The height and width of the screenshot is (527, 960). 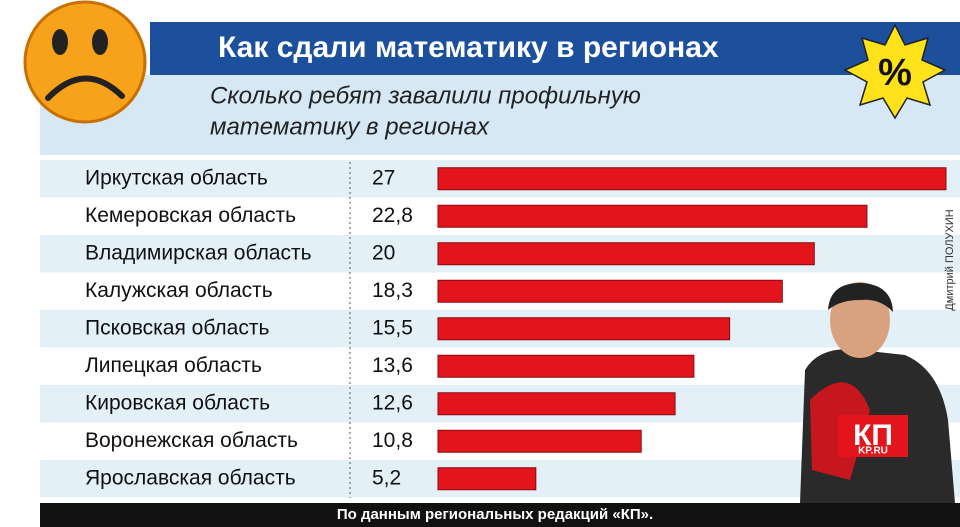 What do you see at coordinates (392, 290) in the screenshot?
I see `value-label: 18,3` at bounding box center [392, 290].